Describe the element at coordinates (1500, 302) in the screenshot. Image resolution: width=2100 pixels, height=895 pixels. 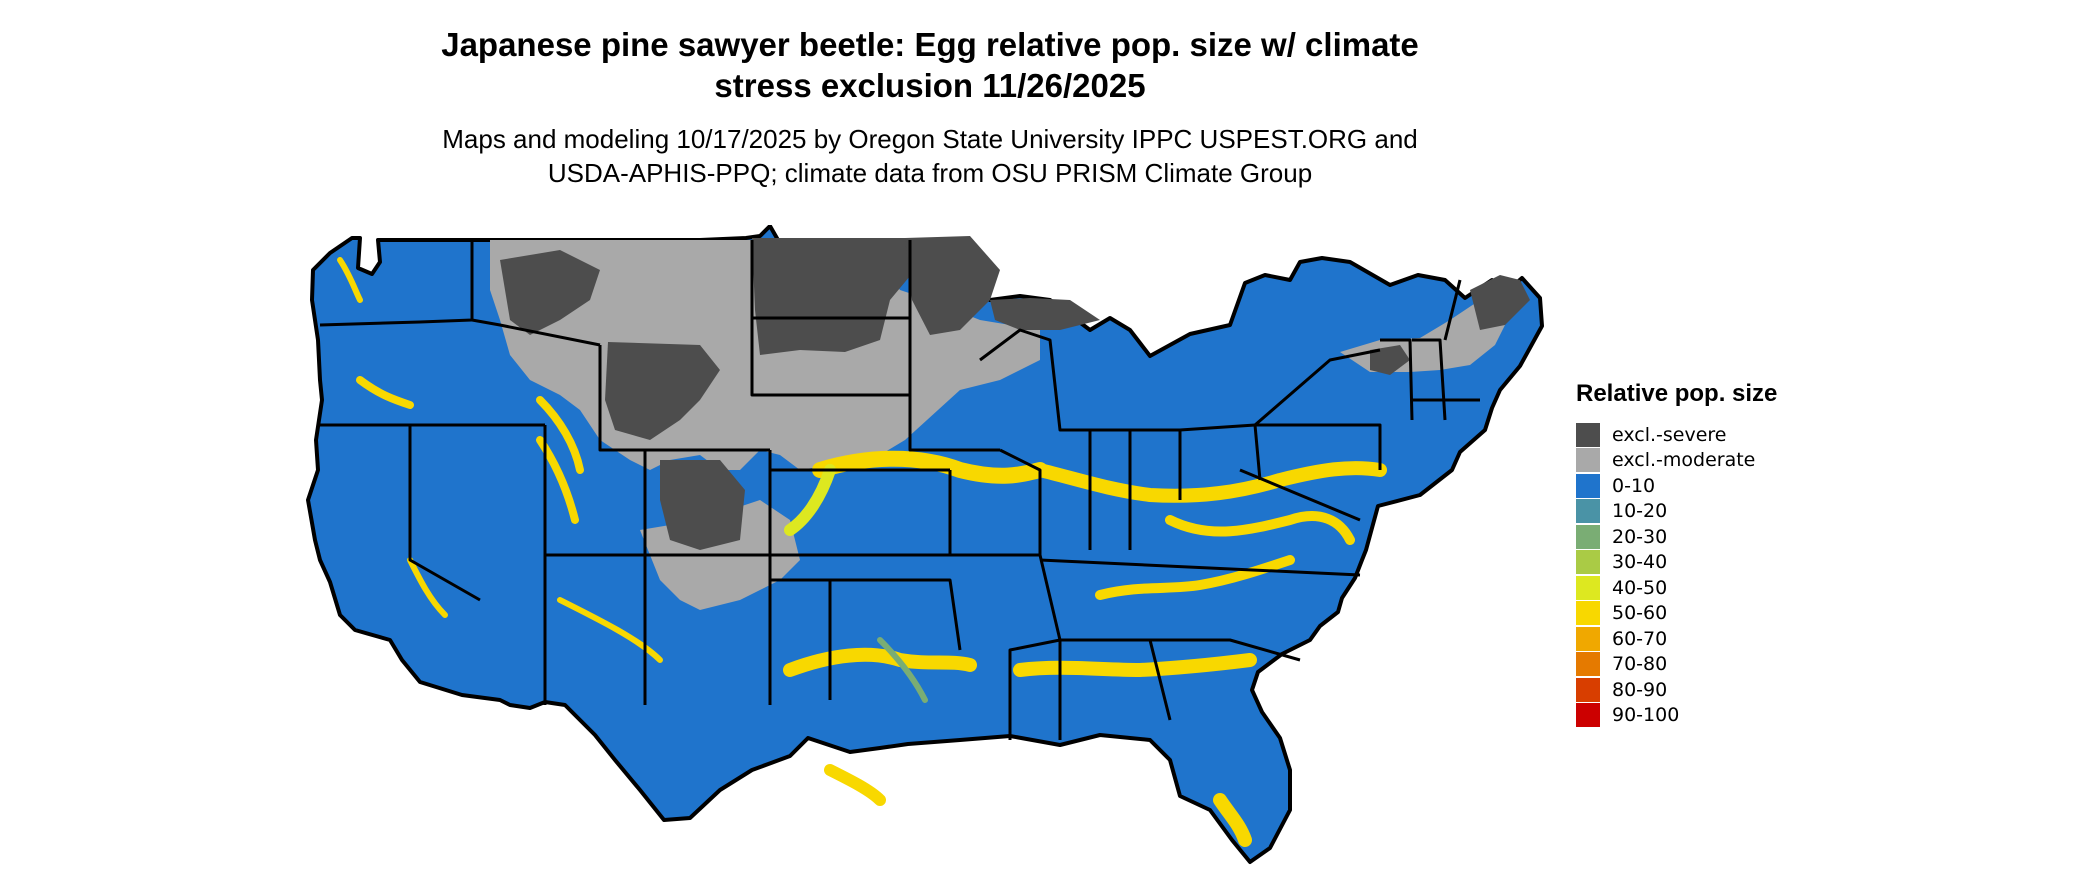
I see `excl-severe-maine` at that location.